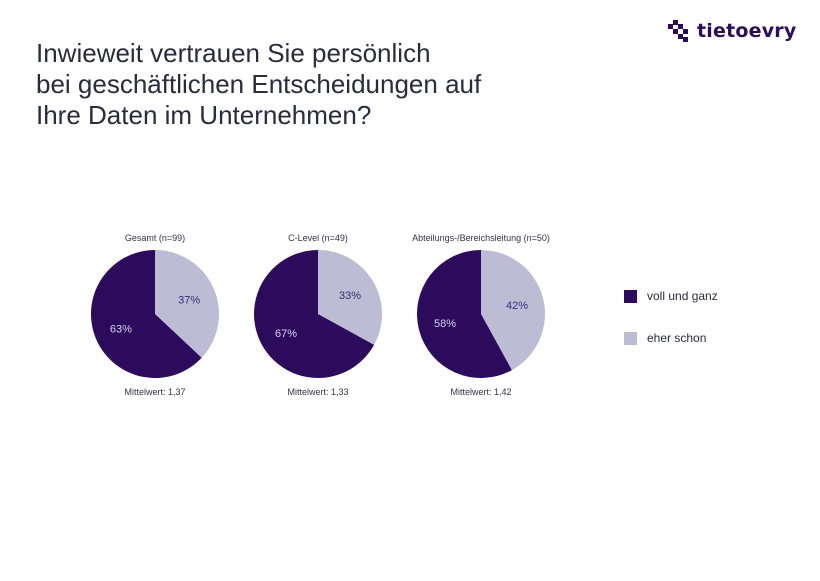 This screenshot has width=820, height=581. I want to click on brand-logo: tietoevry, so click(732, 31).